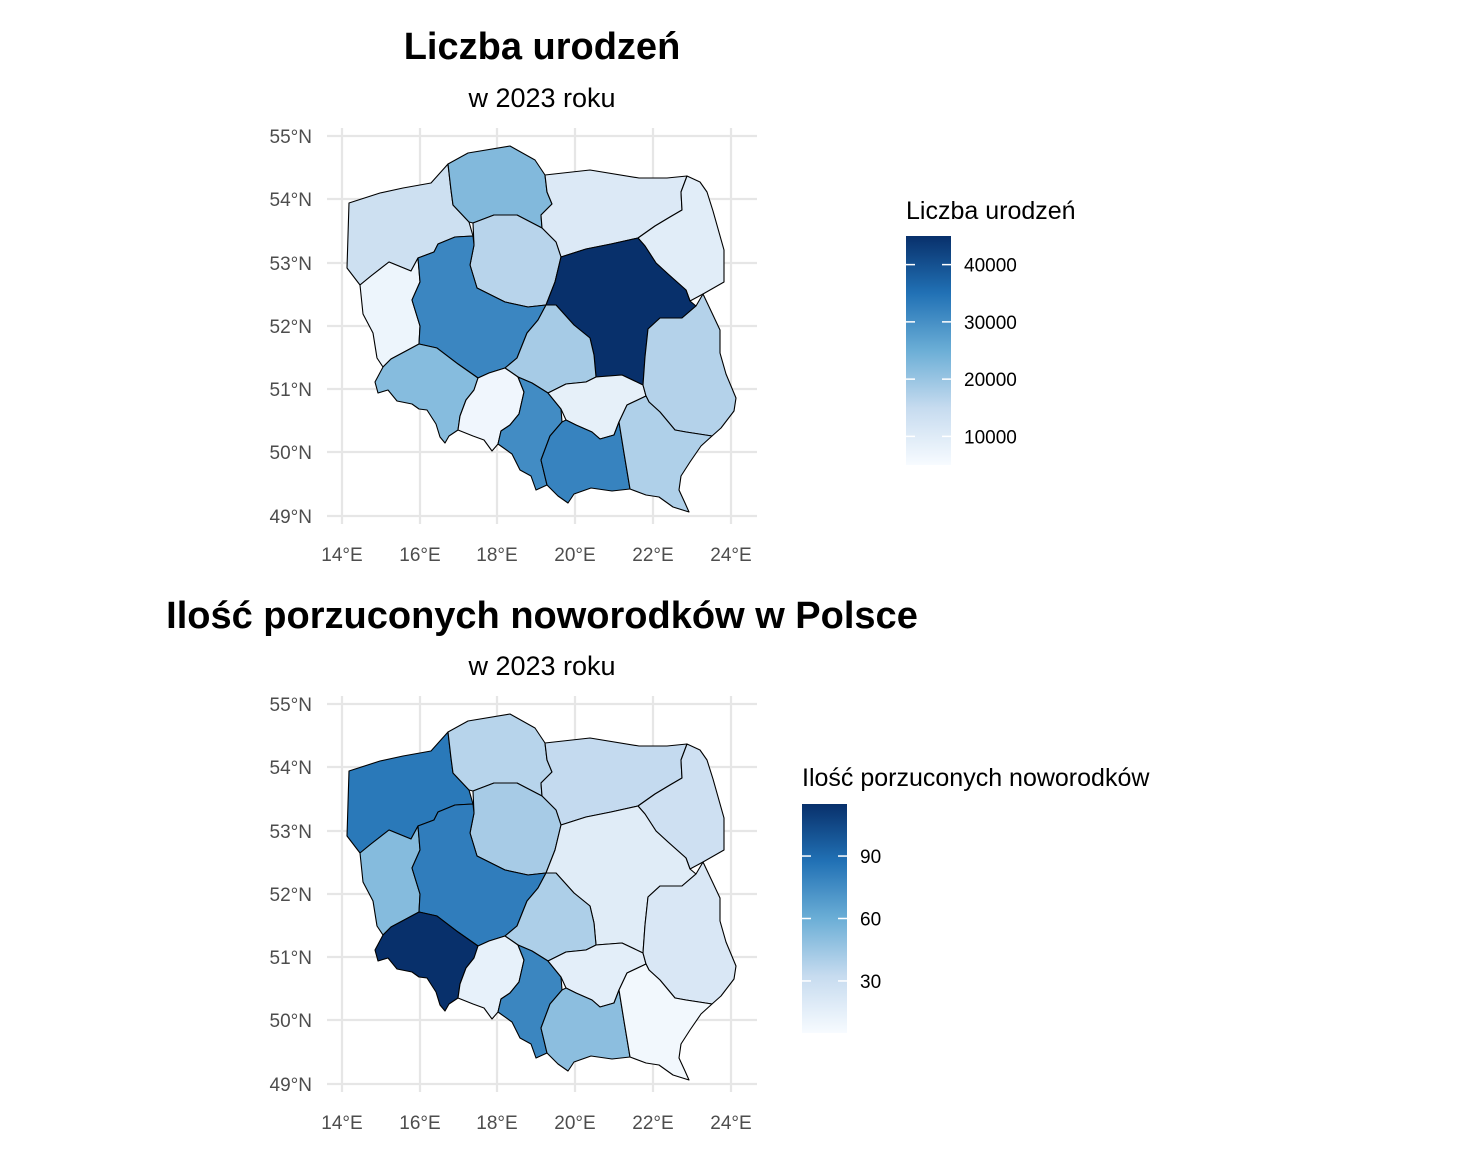 This screenshot has width=1484, height=1166. What do you see at coordinates (536, 1123) in the screenshot?
I see `abandoned-lon-ticks: 14°E 16°E 18°E 20°E 22°E 24°E` at bounding box center [536, 1123].